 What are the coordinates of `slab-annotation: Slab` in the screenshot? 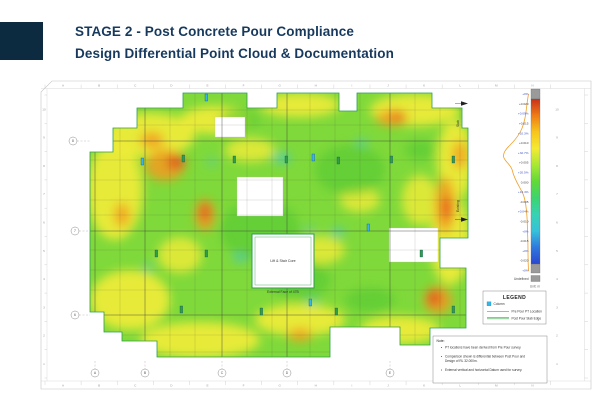 It's located at (461, 114).